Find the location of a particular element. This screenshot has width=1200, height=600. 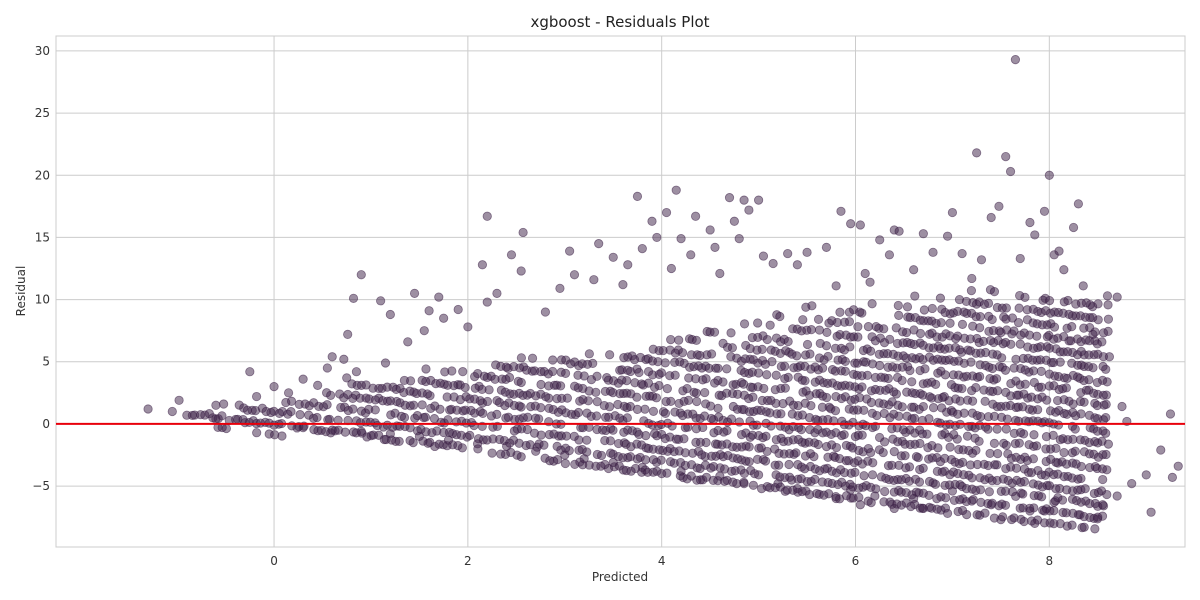

x-tick-label: 0 is located at coordinates (274, 561).